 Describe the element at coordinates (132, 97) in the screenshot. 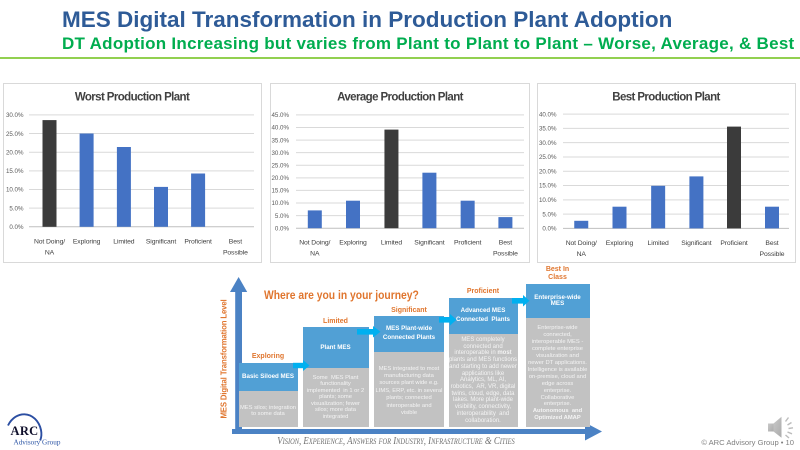

I see `svg-text: Worst Production Plant` at that location.